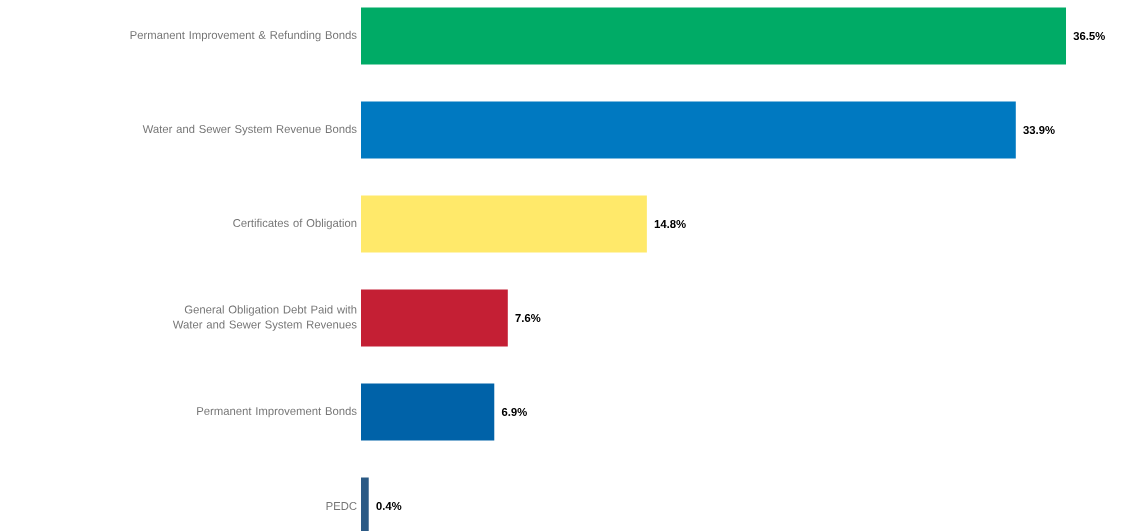  What do you see at coordinates (249, 130) in the screenshot?
I see `y-tick-label: Water and Sewer System Revenue Bonds` at bounding box center [249, 130].